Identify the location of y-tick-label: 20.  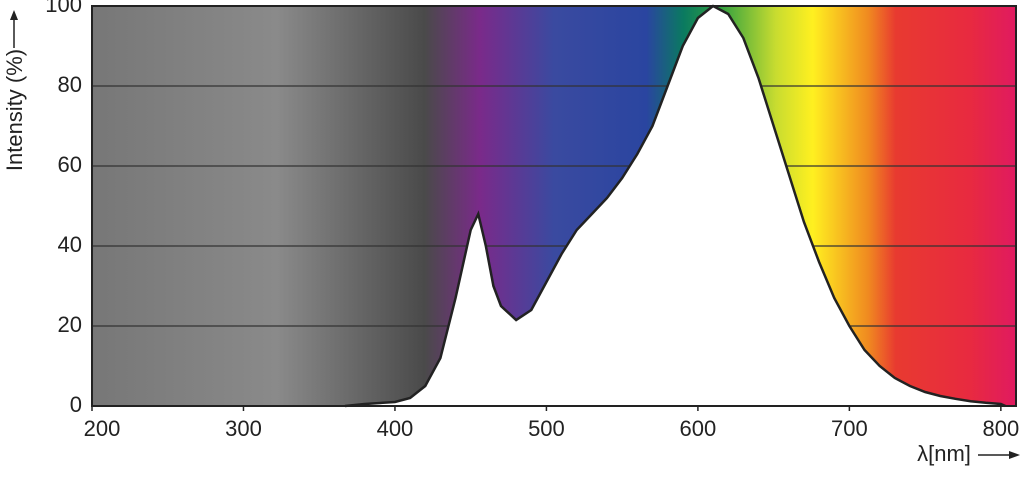
(70, 324).